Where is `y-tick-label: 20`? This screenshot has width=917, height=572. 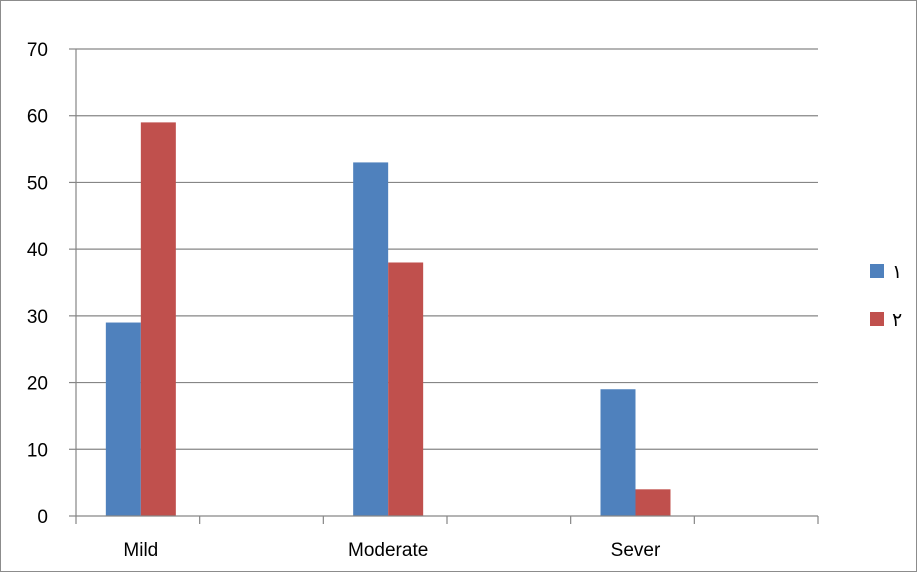
y-tick-label: 20 is located at coordinates (37, 384).